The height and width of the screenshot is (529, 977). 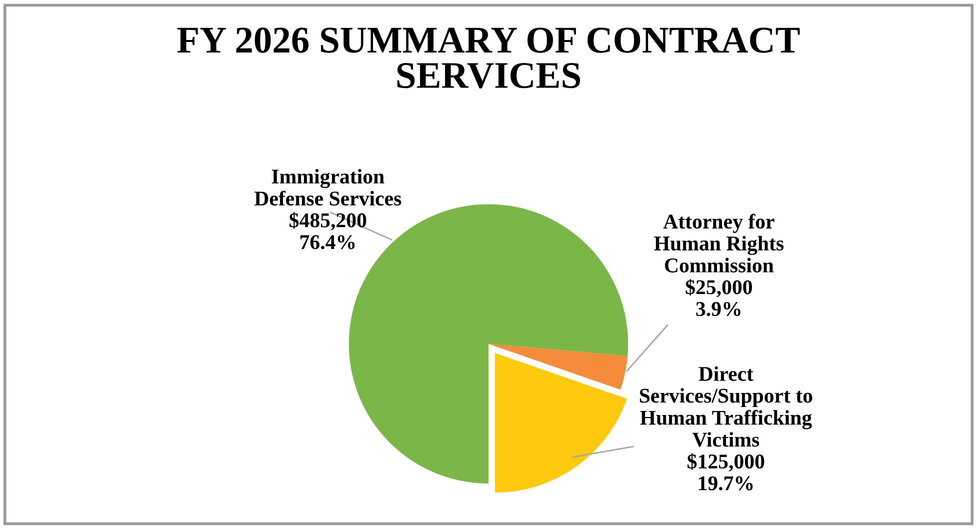 I want to click on slice-label: Direct Services/Support to Human Trafficking Victims, so click(x=726, y=406).